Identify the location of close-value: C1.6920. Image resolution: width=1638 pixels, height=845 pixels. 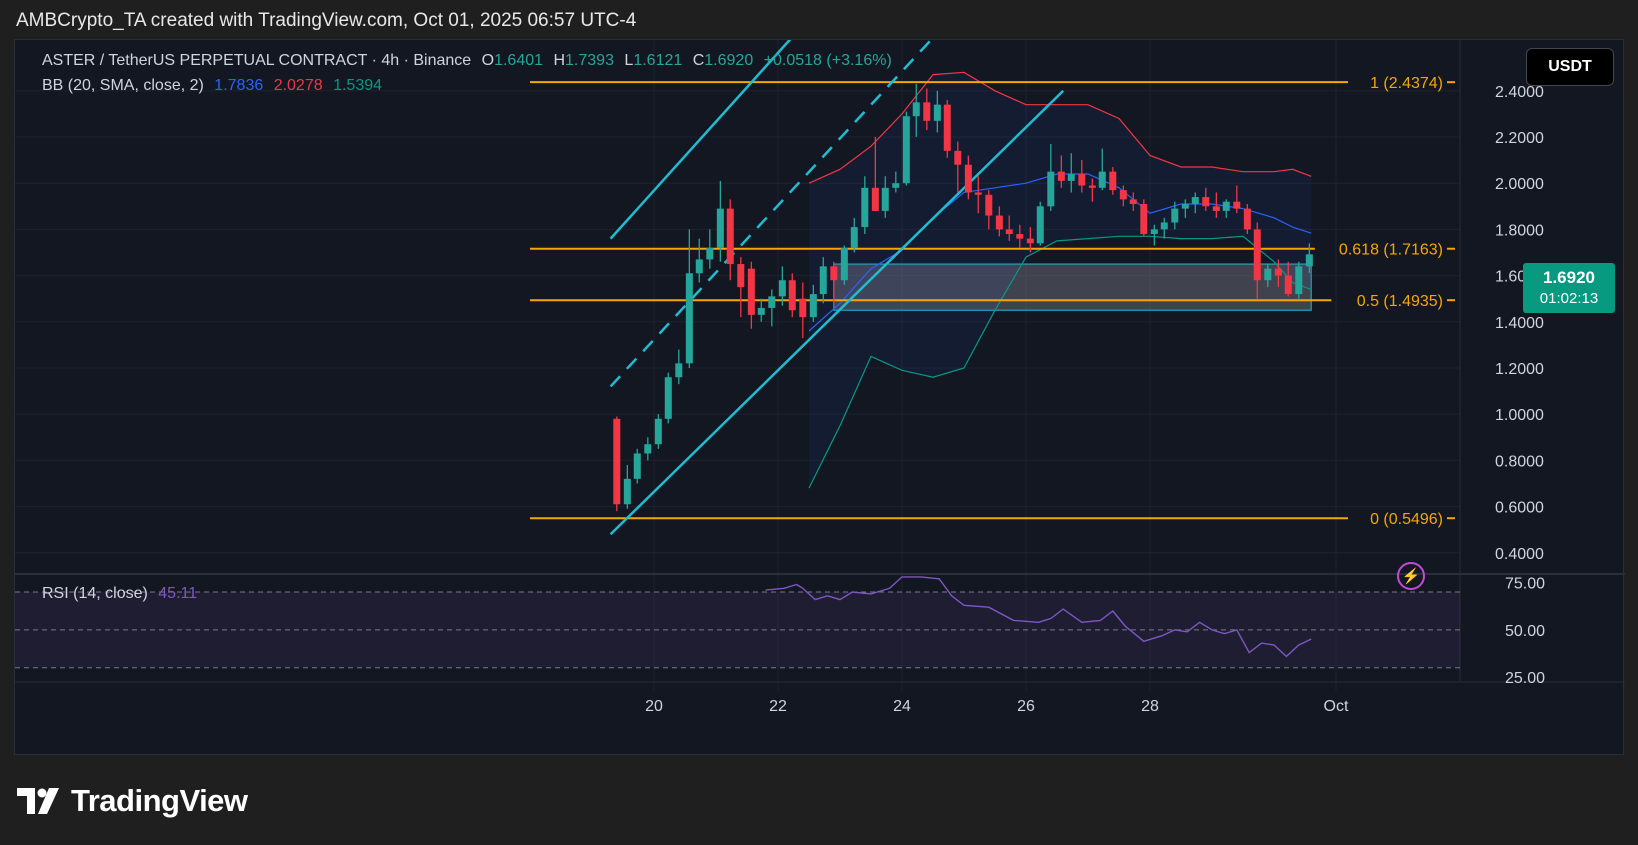
(723, 60).